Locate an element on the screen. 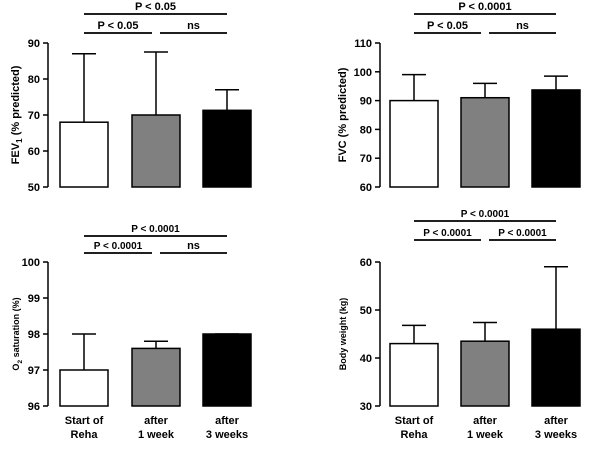 This screenshot has height=456, width=600. y-axis-label: O2 saturation (%) is located at coordinates (17, 333).